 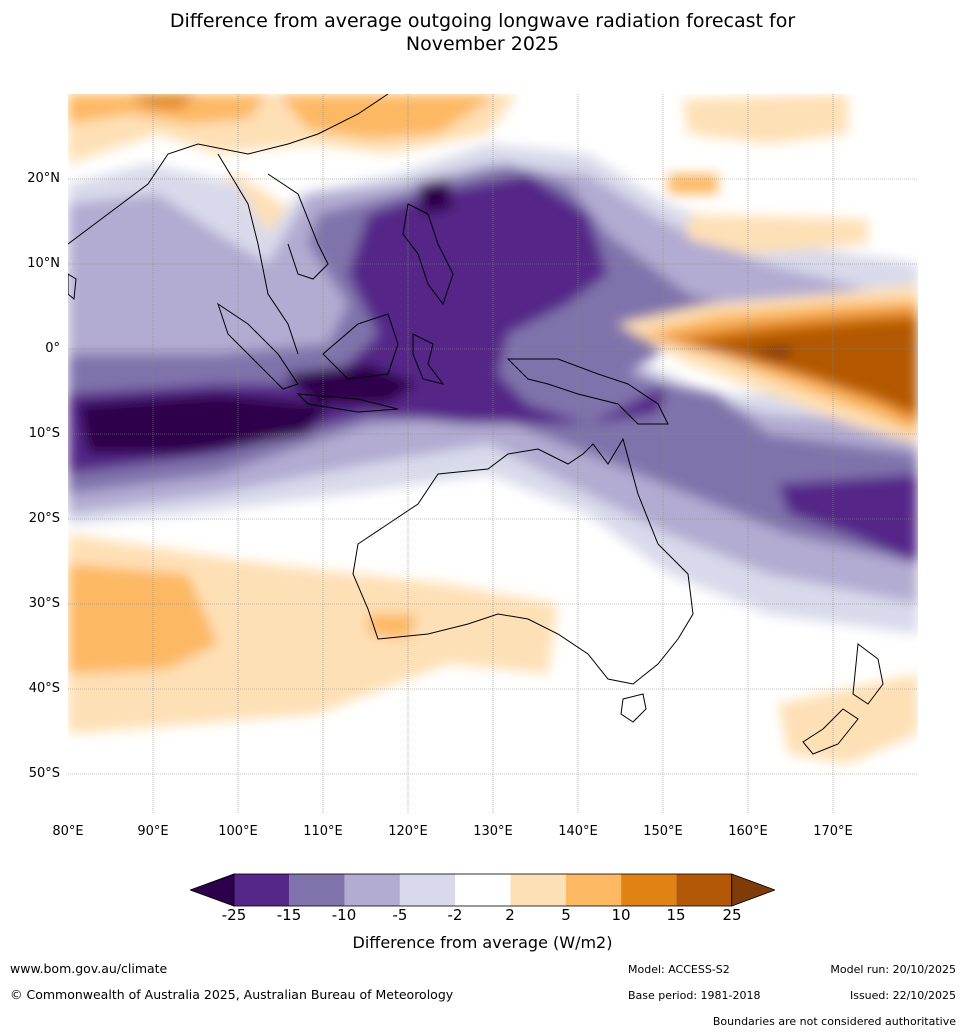 What do you see at coordinates (510, 915) in the screenshot?
I see `colorbar-tick: 2` at bounding box center [510, 915].